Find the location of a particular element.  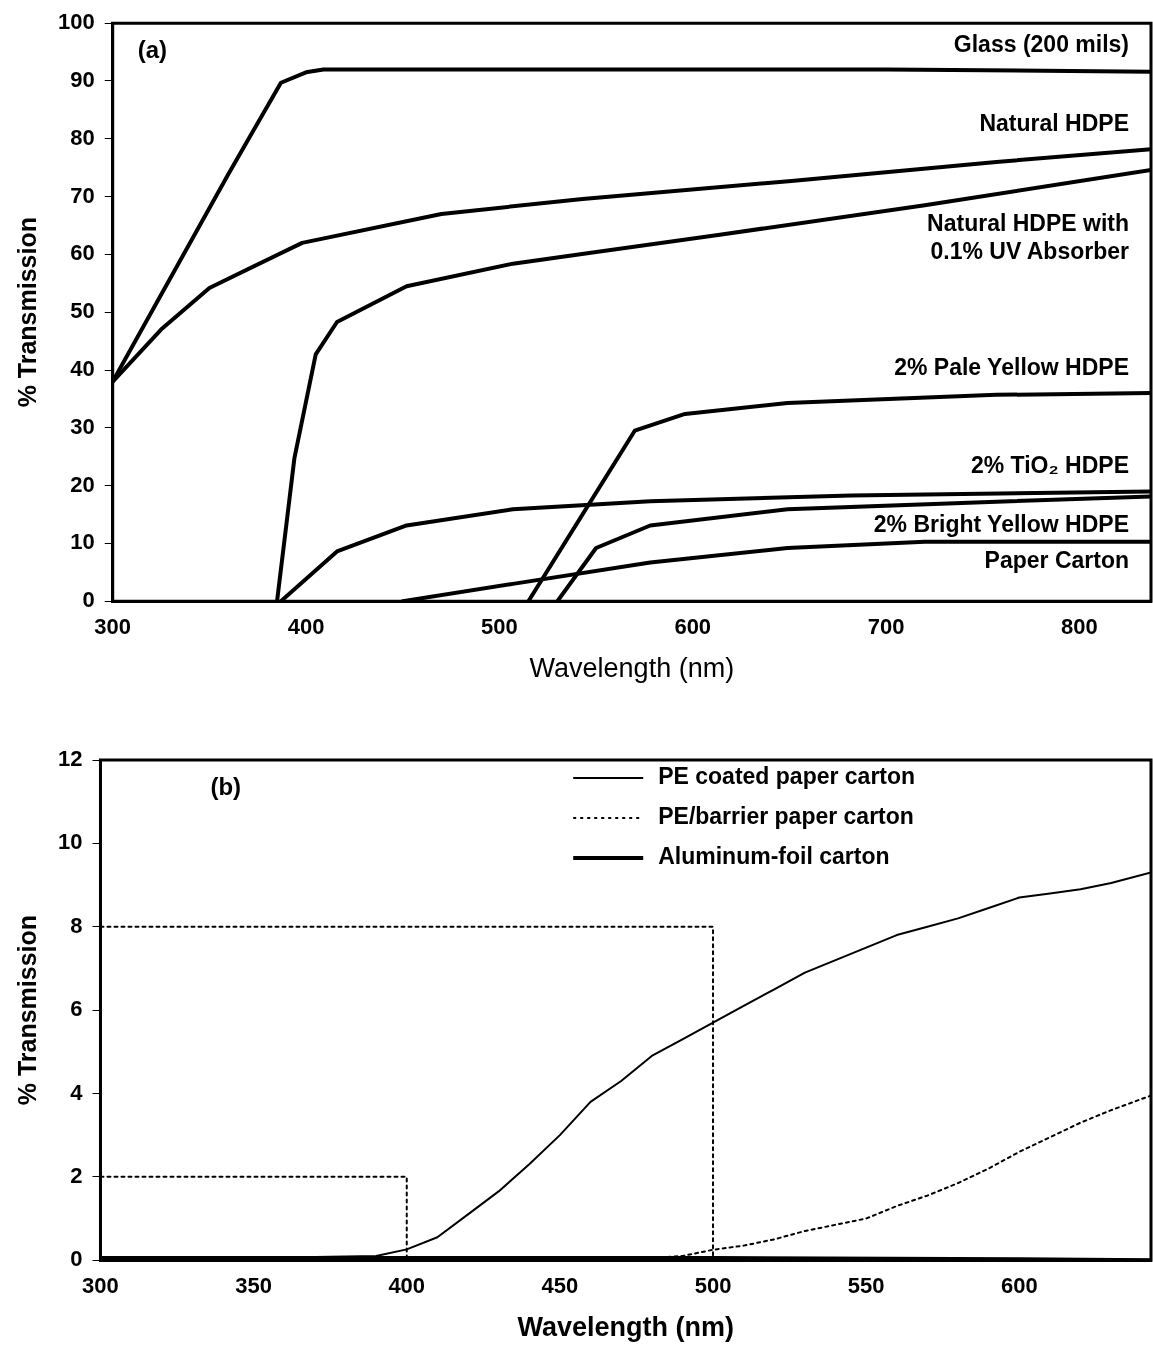

y-tick-label: 4 is located at coordinates (77, 1092).